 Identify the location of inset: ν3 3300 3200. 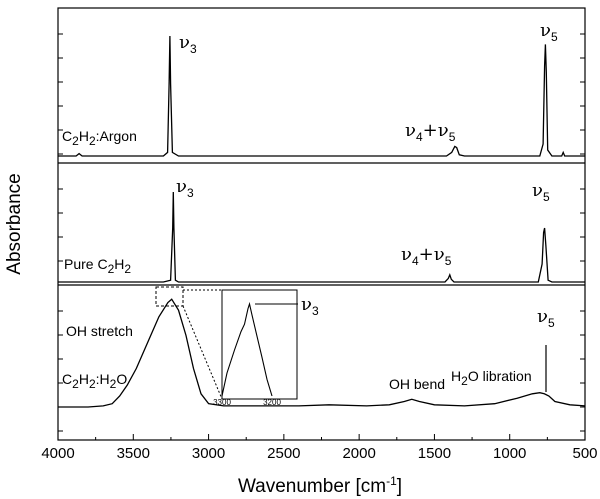
(237, 346).